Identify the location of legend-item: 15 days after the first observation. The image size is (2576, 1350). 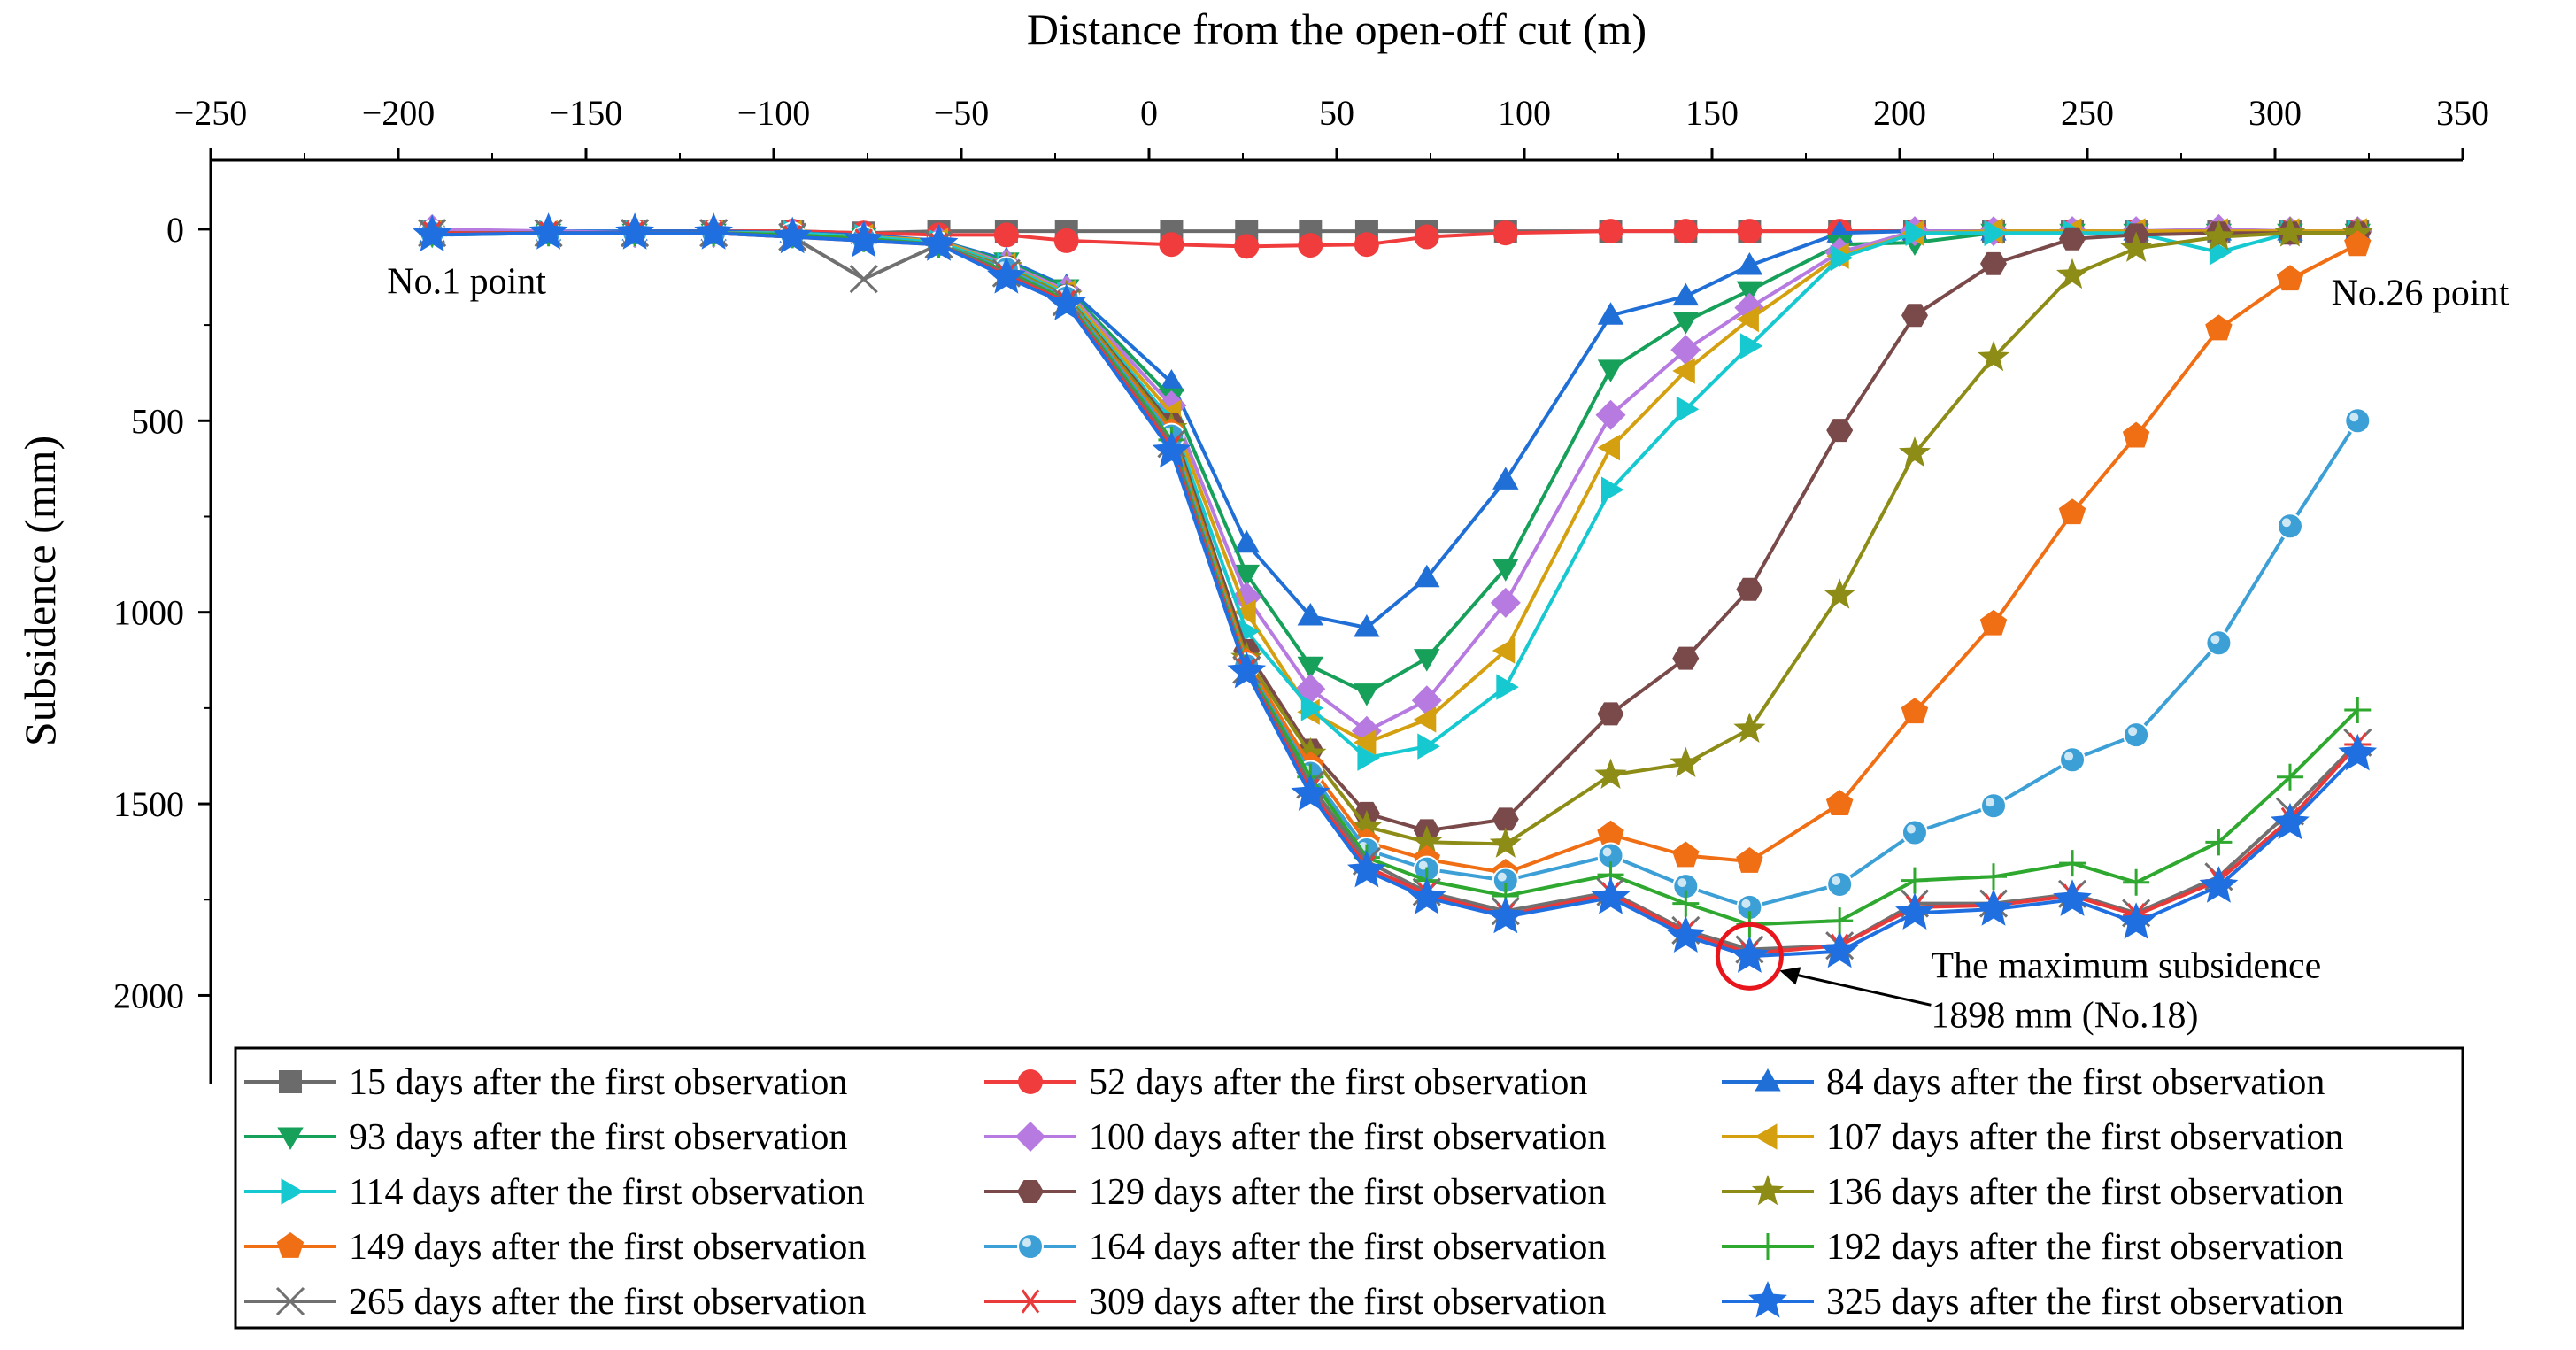
(545, 1082).